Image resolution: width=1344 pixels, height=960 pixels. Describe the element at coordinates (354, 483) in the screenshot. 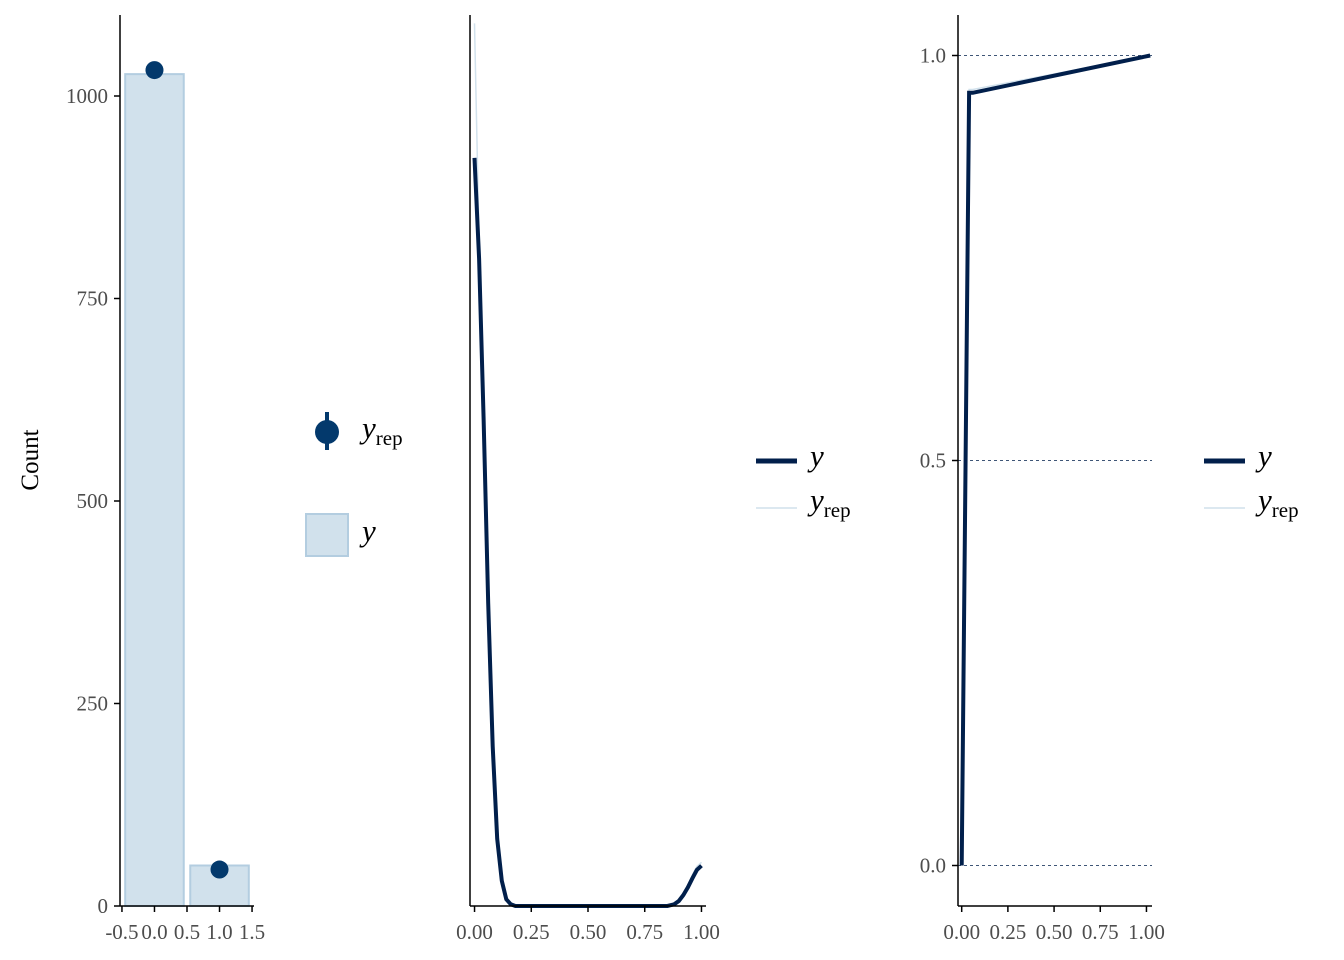

I see `bars-legend: yrep y` at that location.